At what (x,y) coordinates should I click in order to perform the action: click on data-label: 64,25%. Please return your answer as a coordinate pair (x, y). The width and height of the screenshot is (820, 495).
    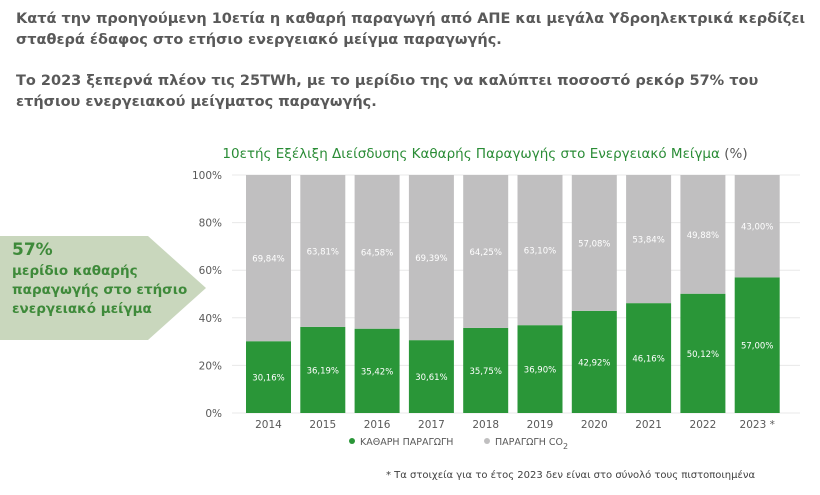
    Looking at the image, I should click on (485, 253).